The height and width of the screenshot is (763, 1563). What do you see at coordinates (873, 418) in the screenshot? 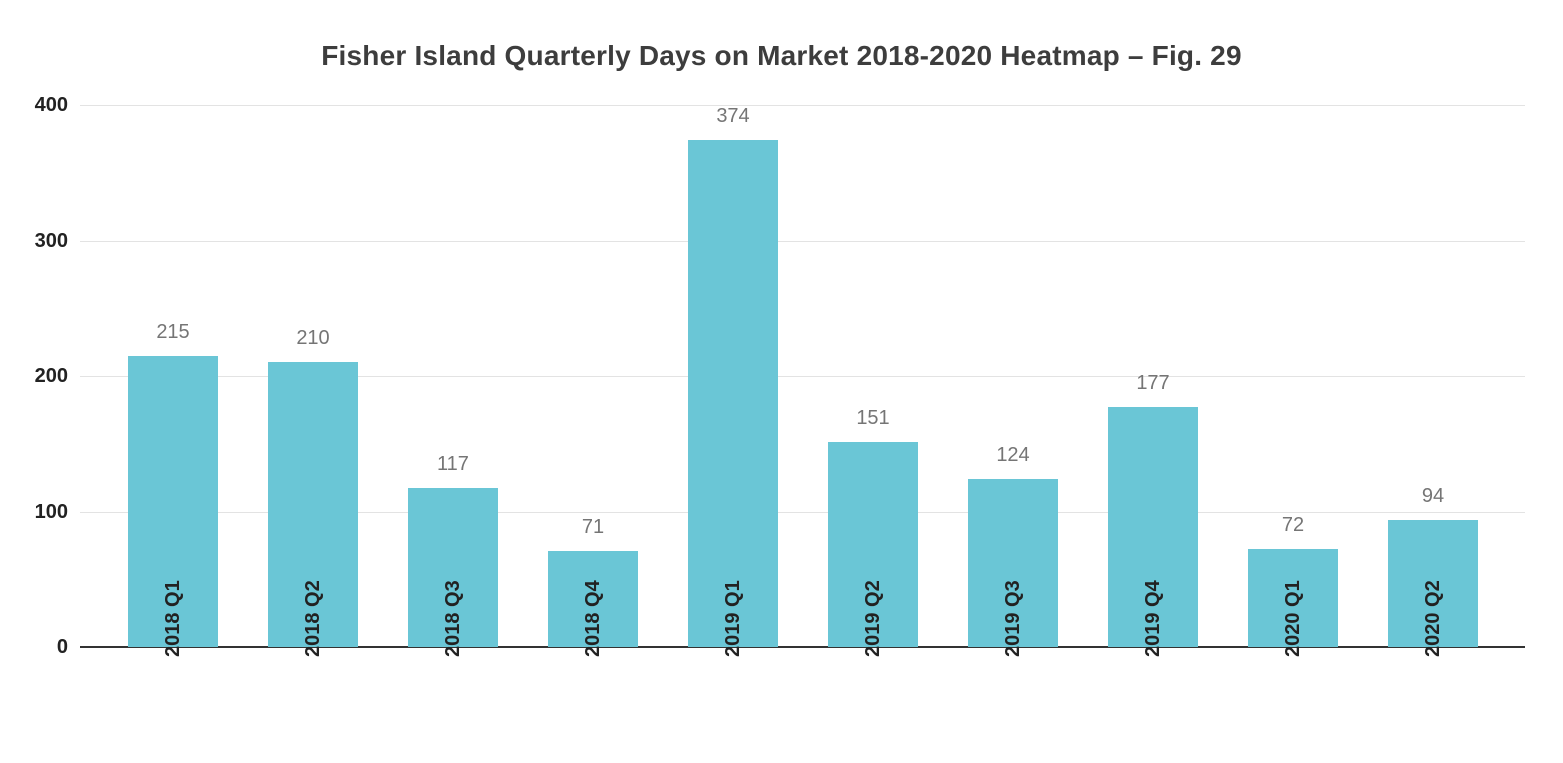
I see `bar-value-label: 151` at bounding box center [873, 418].